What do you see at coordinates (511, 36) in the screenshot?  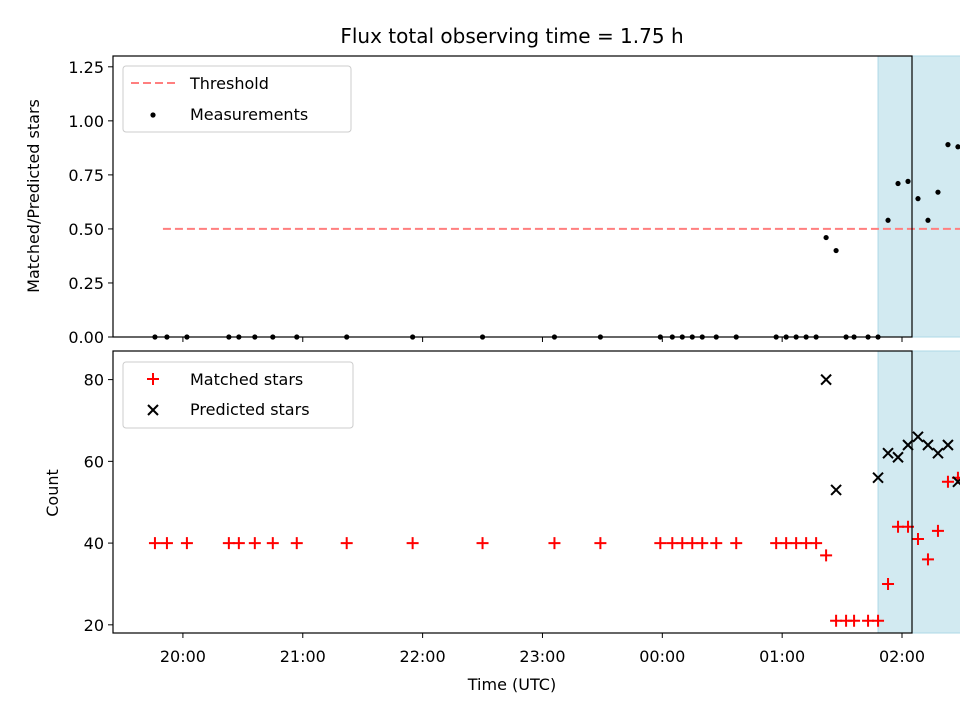 I see `chart-title: Flux total observing time = 1.75 h` at bounding box center [511, 36].